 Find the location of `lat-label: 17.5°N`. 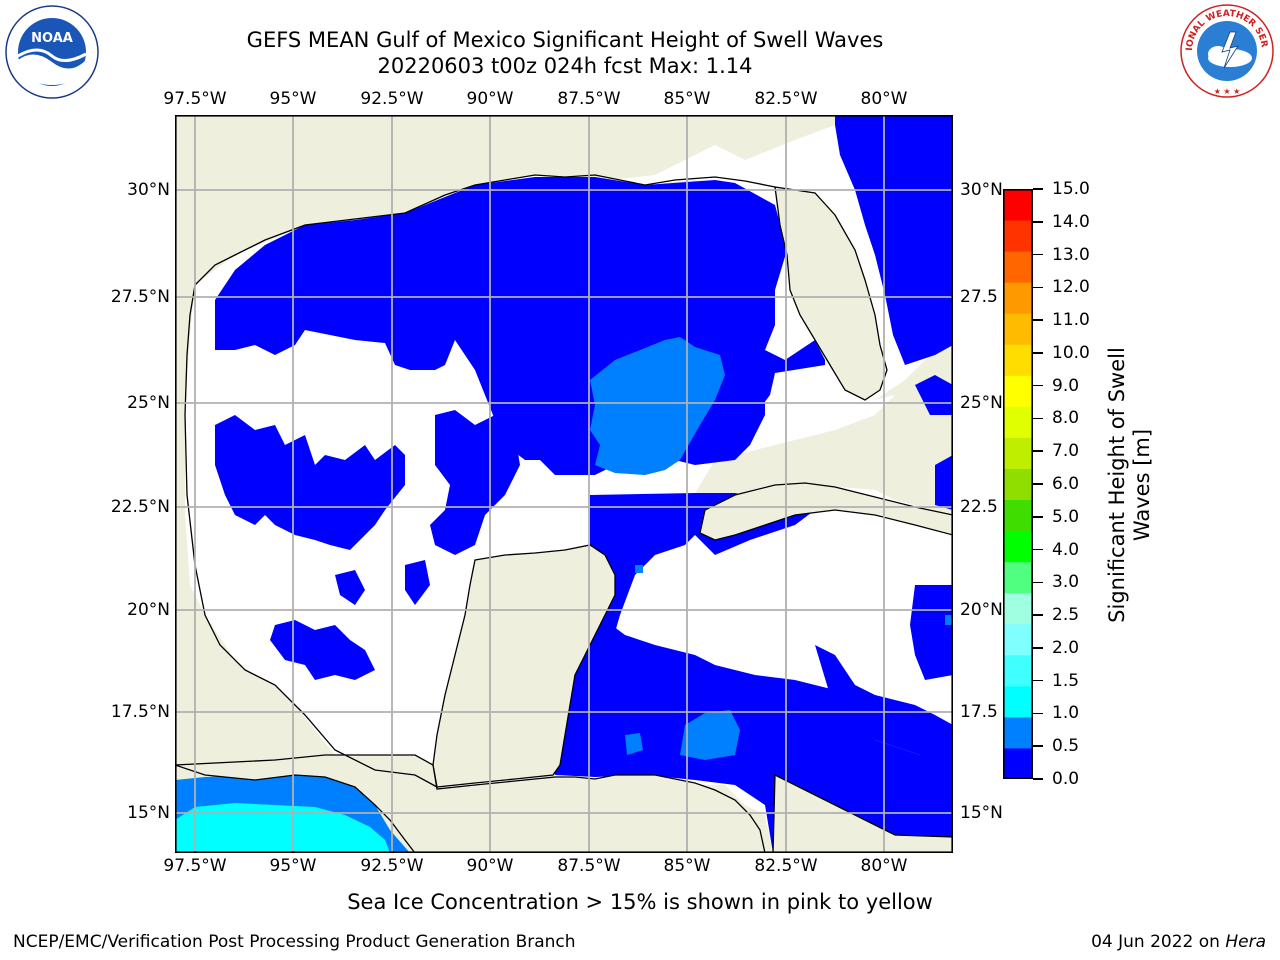

lat-label: 17.5°N is located at coordinates (140, 712).